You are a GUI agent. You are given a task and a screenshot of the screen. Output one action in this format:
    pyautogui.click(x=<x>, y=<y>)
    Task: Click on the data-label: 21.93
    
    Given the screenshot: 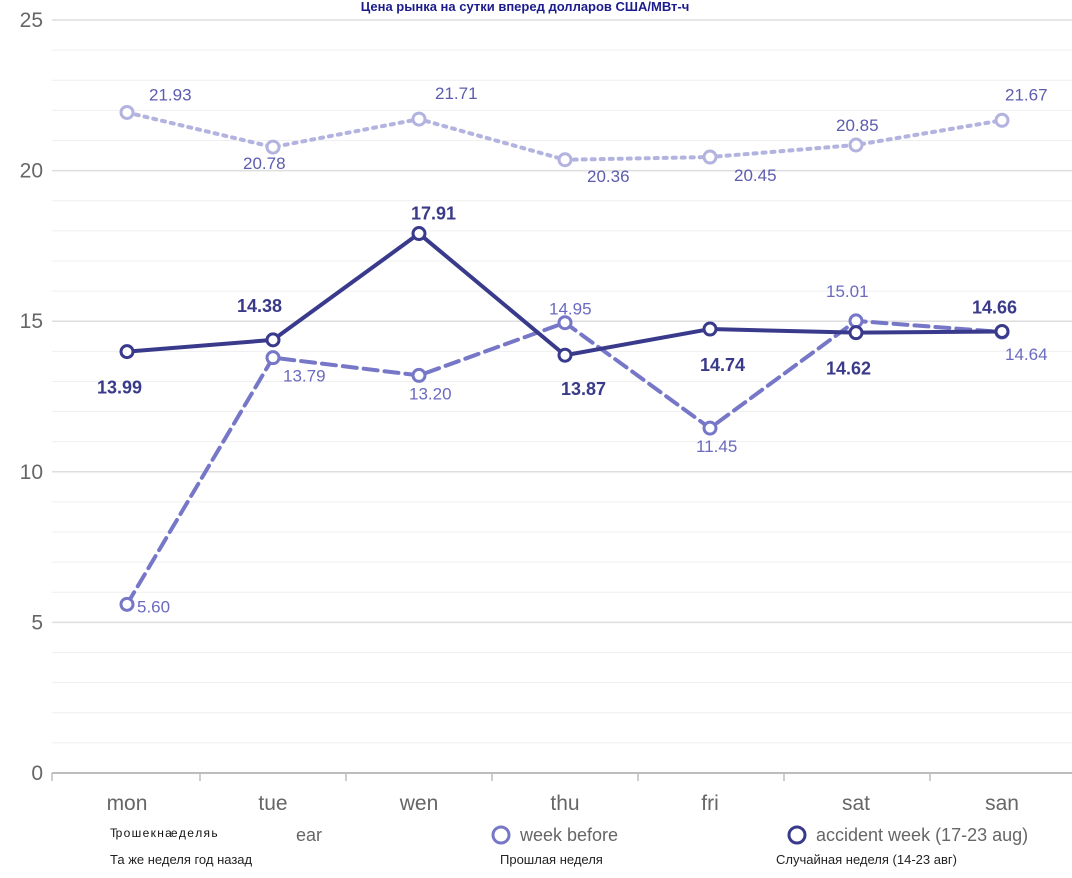 What is the action you would take?
    pyautogui.click(x=170, y=94)
    